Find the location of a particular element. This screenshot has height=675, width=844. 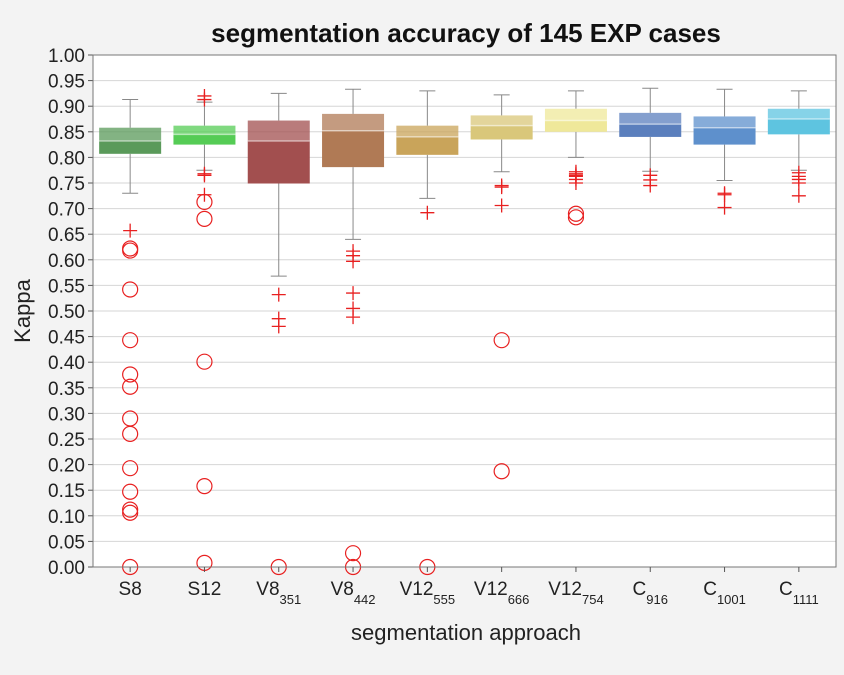

x-tick-label-base: S8 is located at coordinates (130, 589).